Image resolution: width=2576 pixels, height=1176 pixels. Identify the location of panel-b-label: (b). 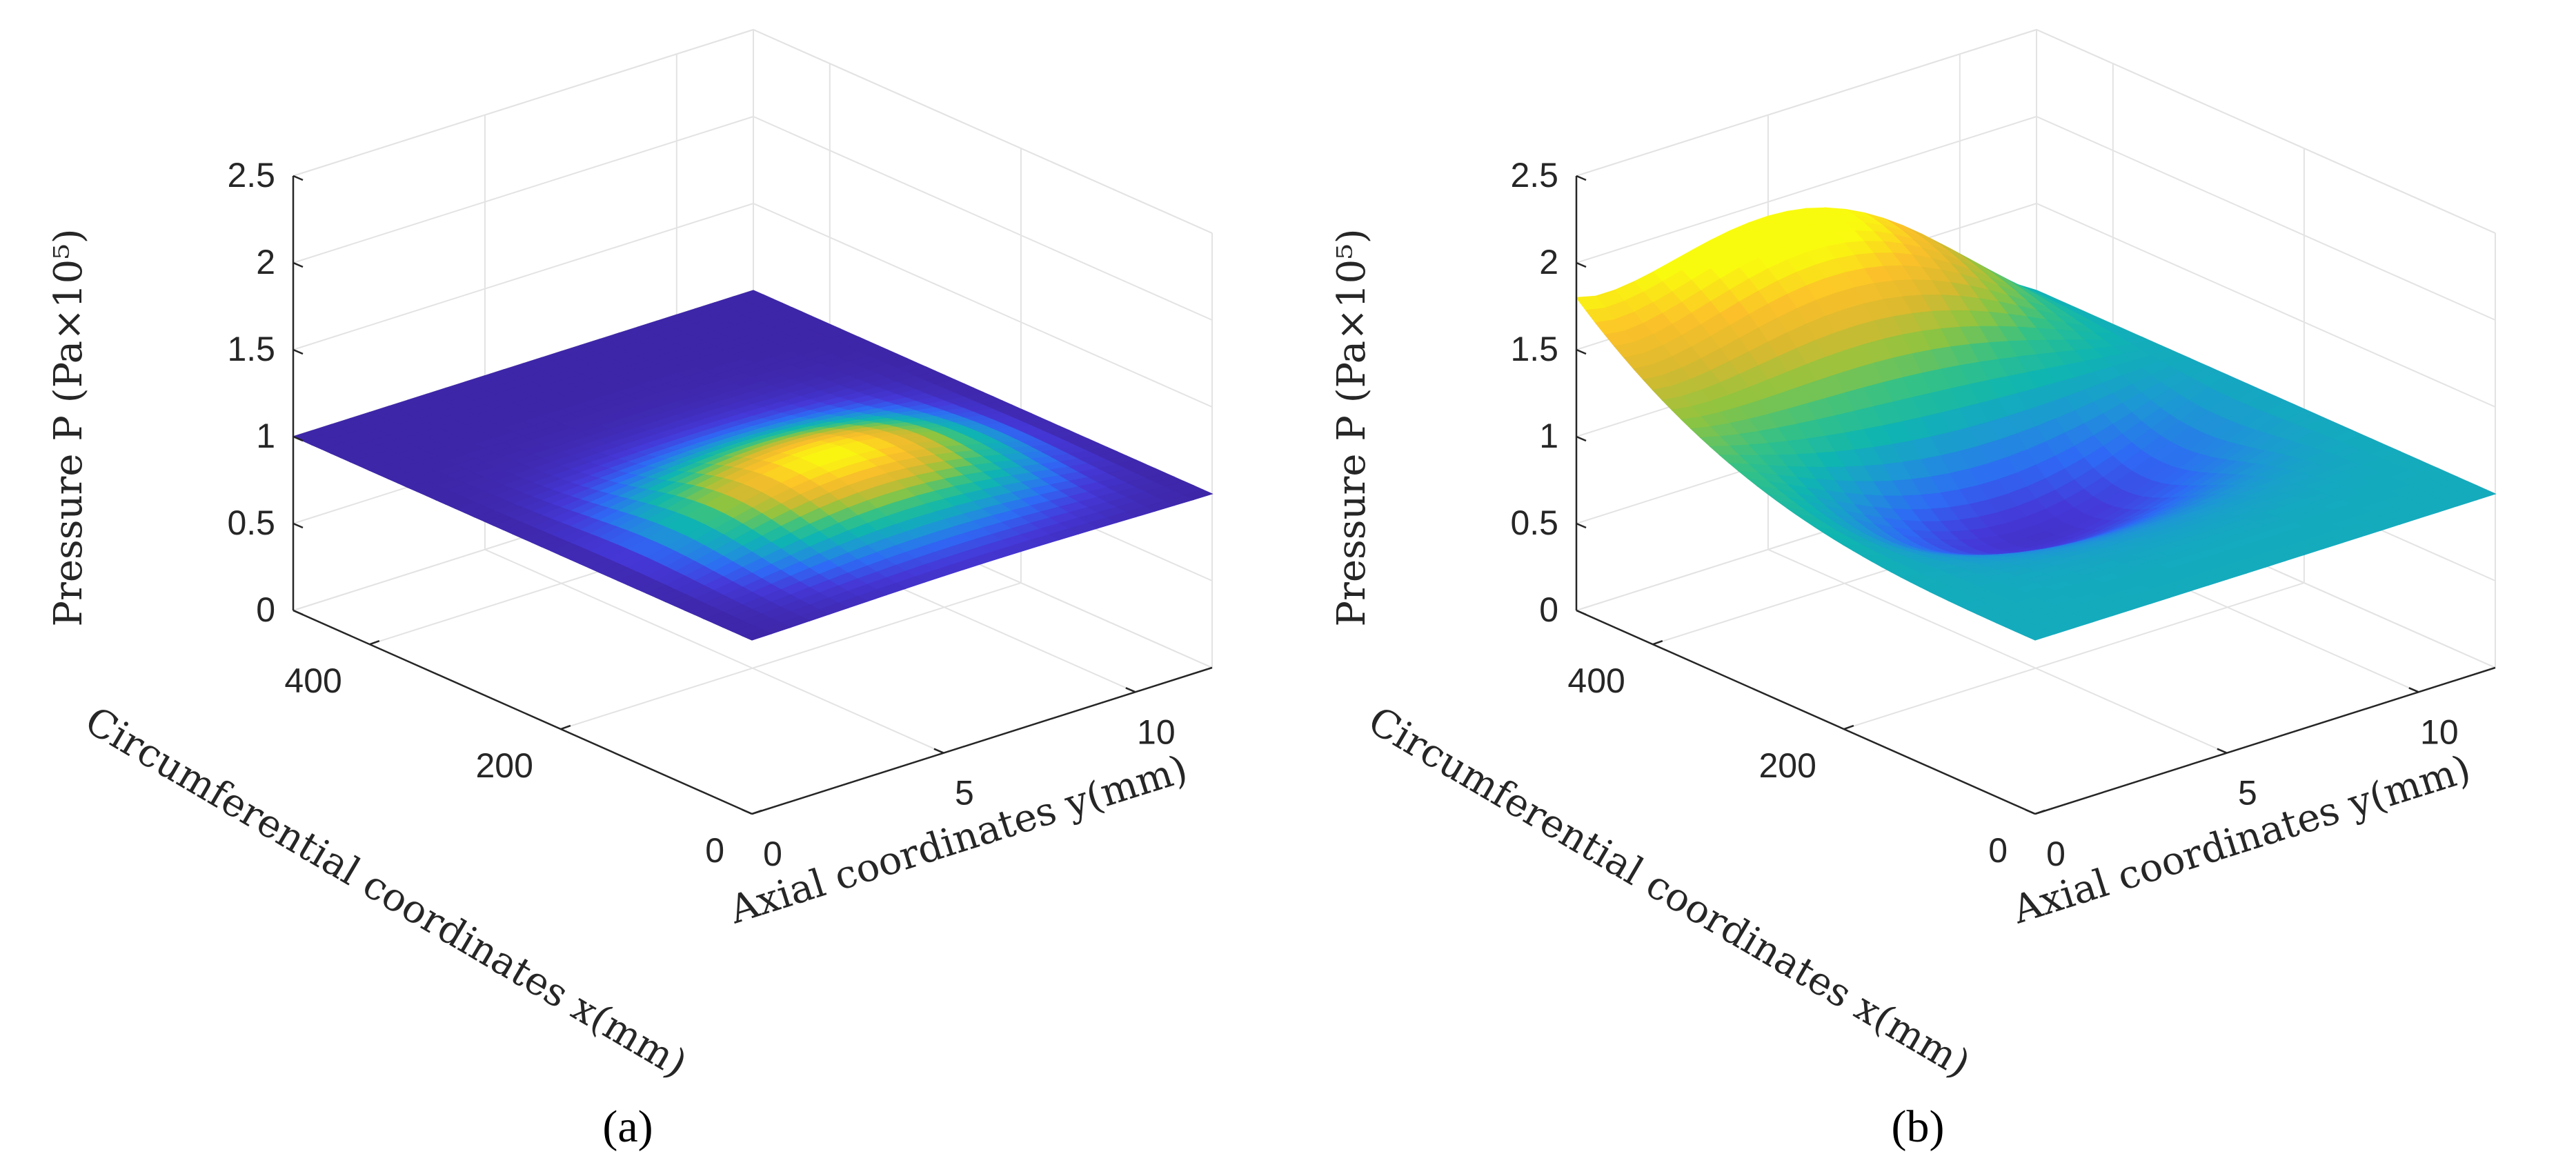
(1918, 1127).